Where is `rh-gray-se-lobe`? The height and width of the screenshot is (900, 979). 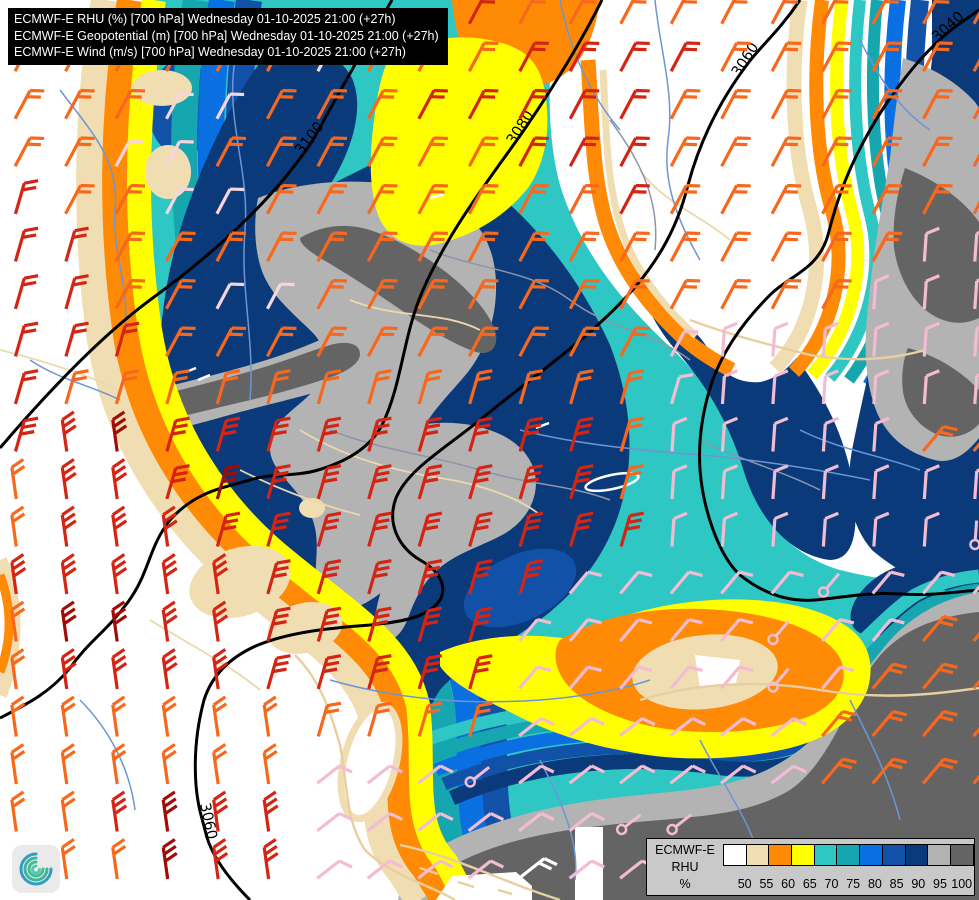 rh-gray-se-lobe is located at coordinates (455, 531).